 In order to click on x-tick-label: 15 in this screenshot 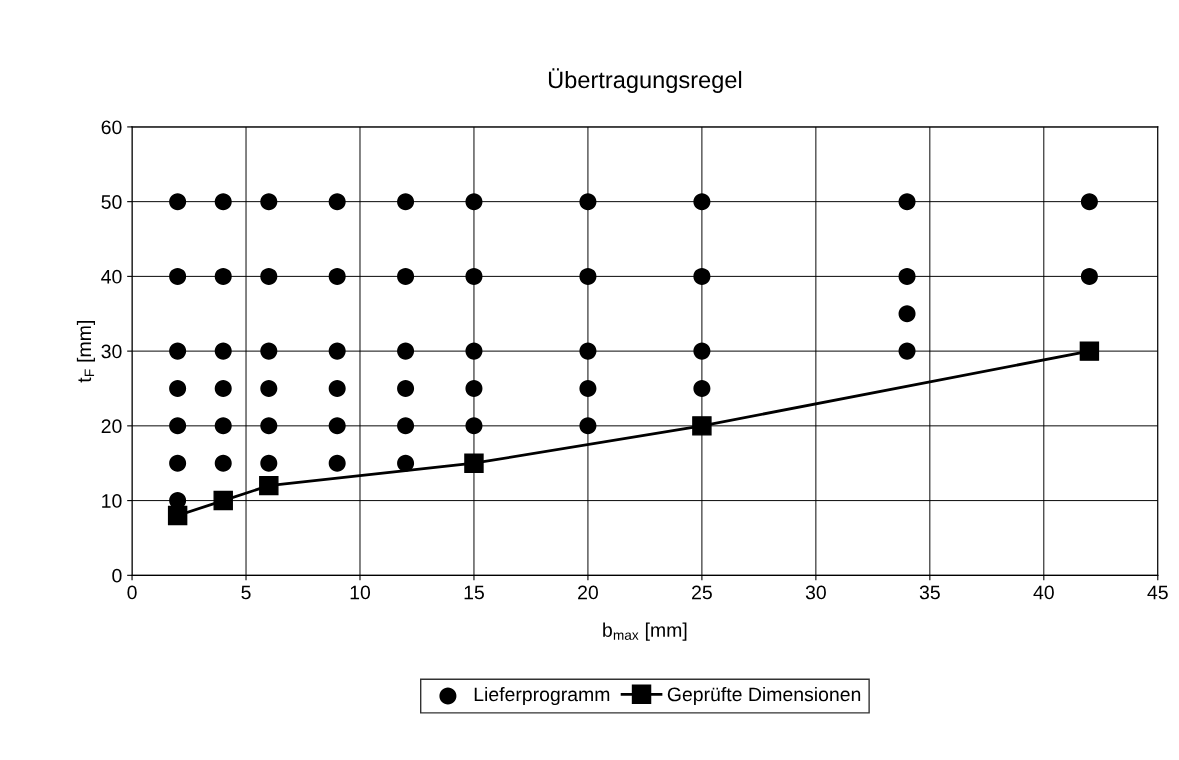, I will do `click(474, 592)`.